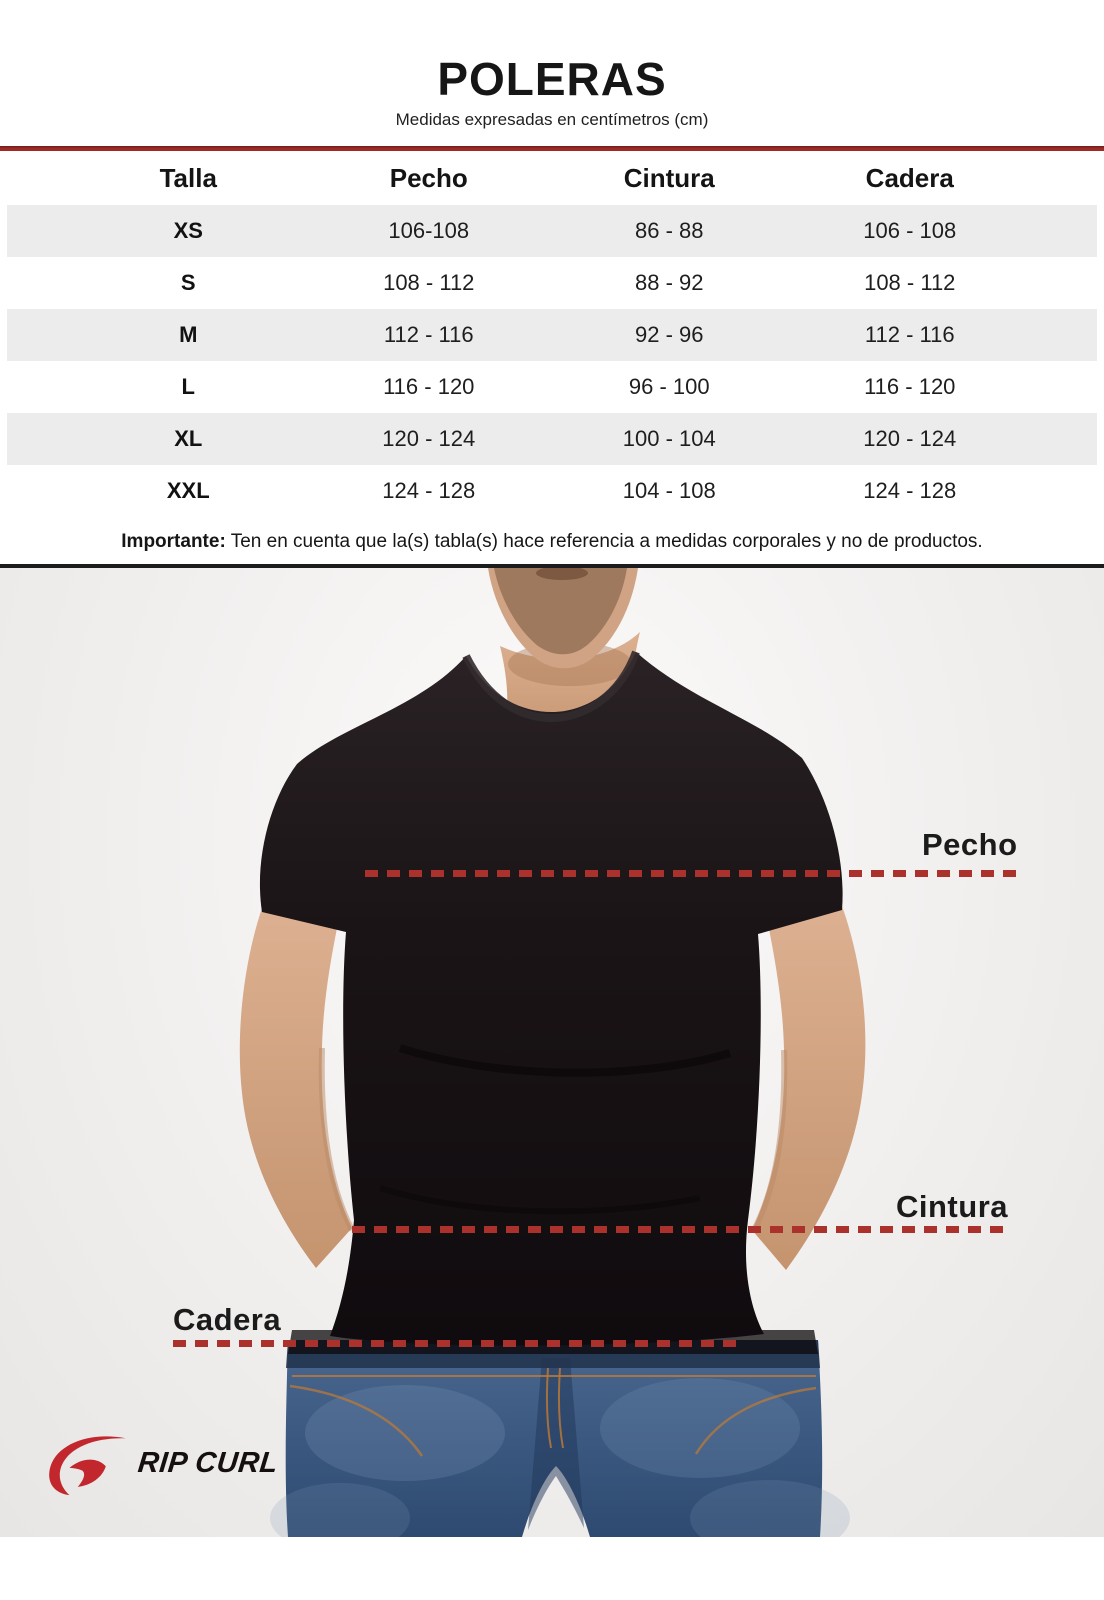 The image size is (1104, 1600). I want to click on hip-cell: 124 - 128, so click(910, 490).